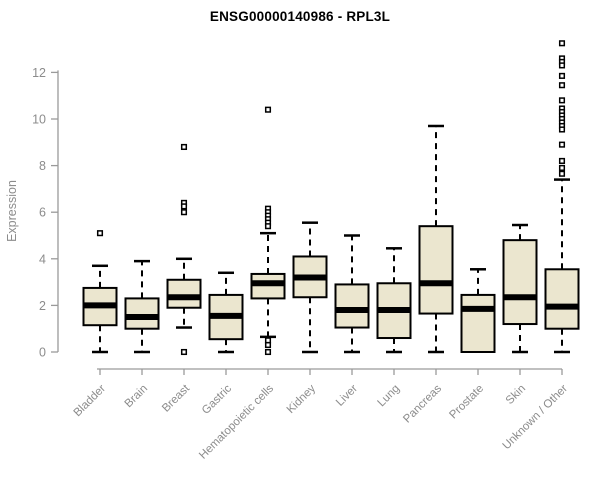  Describe the element at coordinates (42, 259) in the screenshot. I see `y-tick-label: 4` at that location.